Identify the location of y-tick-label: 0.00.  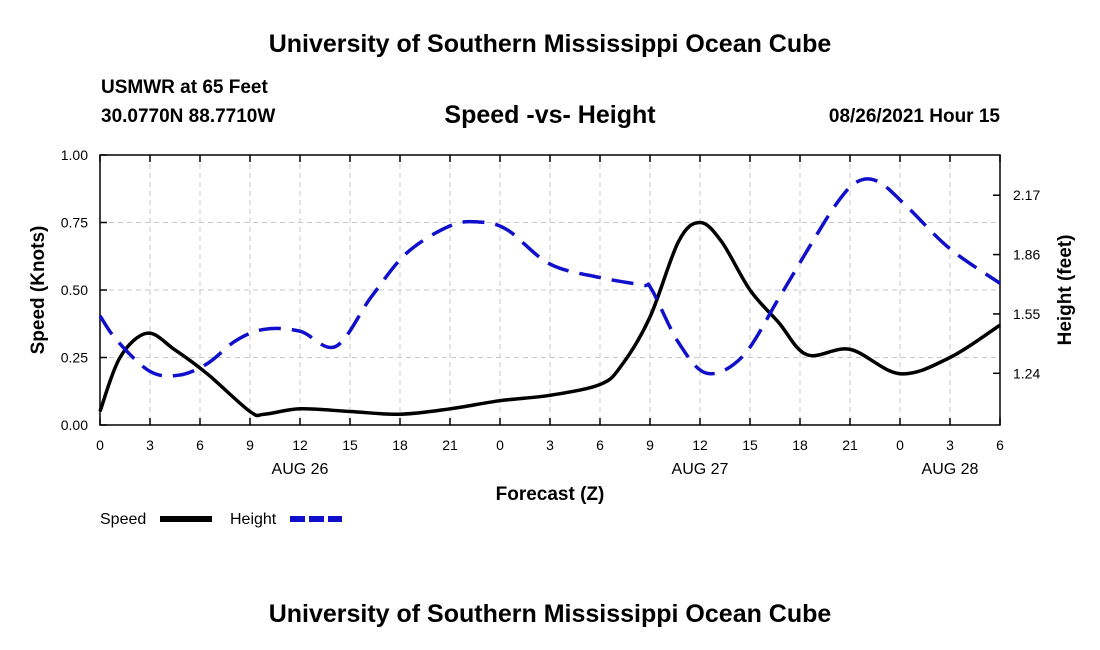
(74, 425).